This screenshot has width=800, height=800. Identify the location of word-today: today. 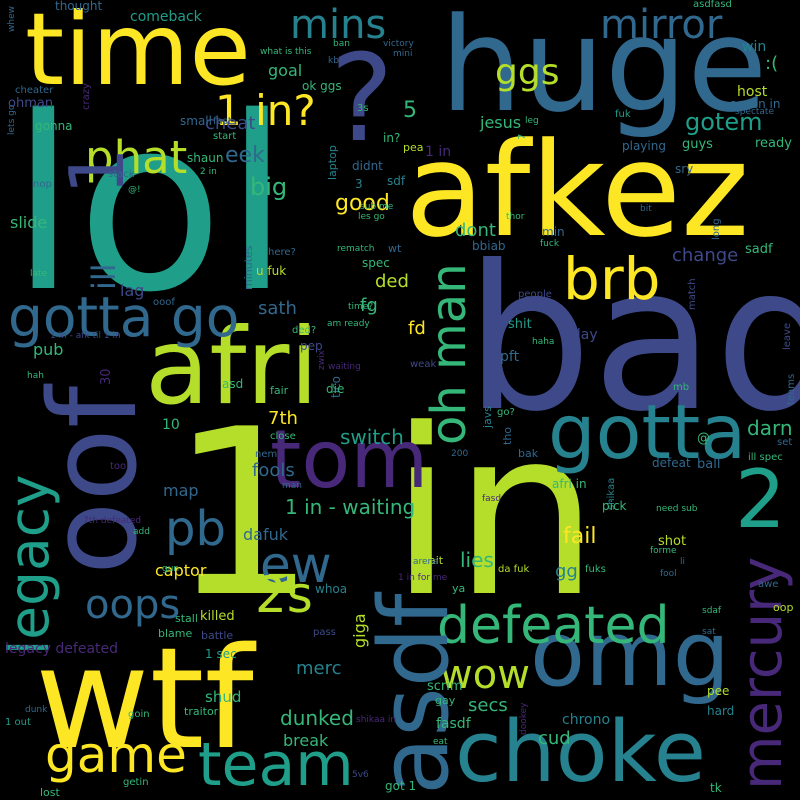
(589, 52).